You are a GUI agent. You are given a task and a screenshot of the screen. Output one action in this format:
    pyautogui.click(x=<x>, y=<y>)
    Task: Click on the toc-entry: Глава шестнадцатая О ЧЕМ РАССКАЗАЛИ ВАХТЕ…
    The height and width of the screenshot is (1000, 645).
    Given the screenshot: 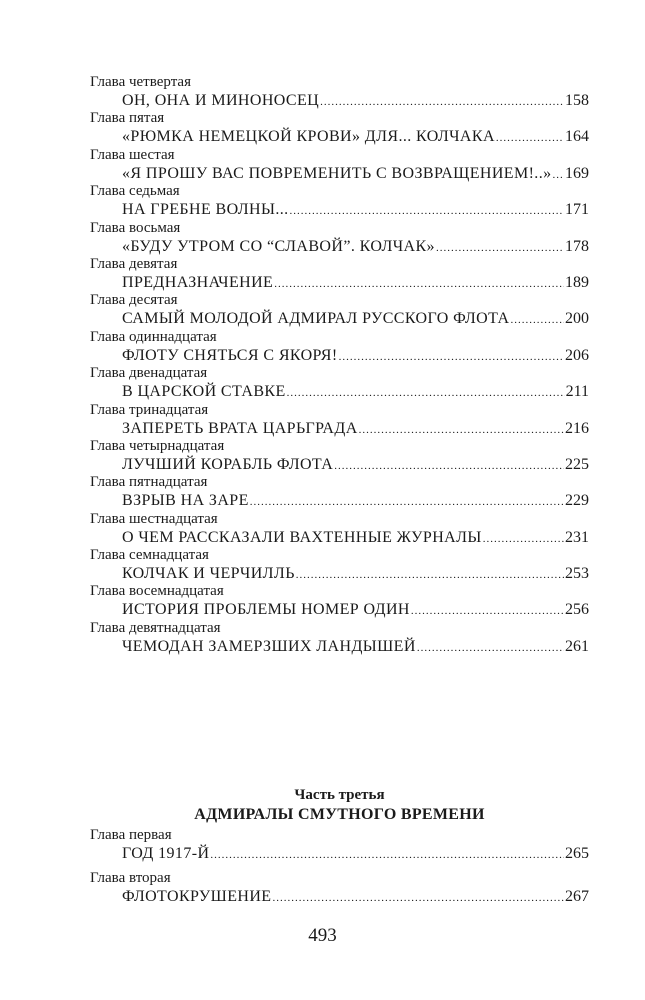 What is the action you would take?
    pyautogui.click(x=339, y=528)
    